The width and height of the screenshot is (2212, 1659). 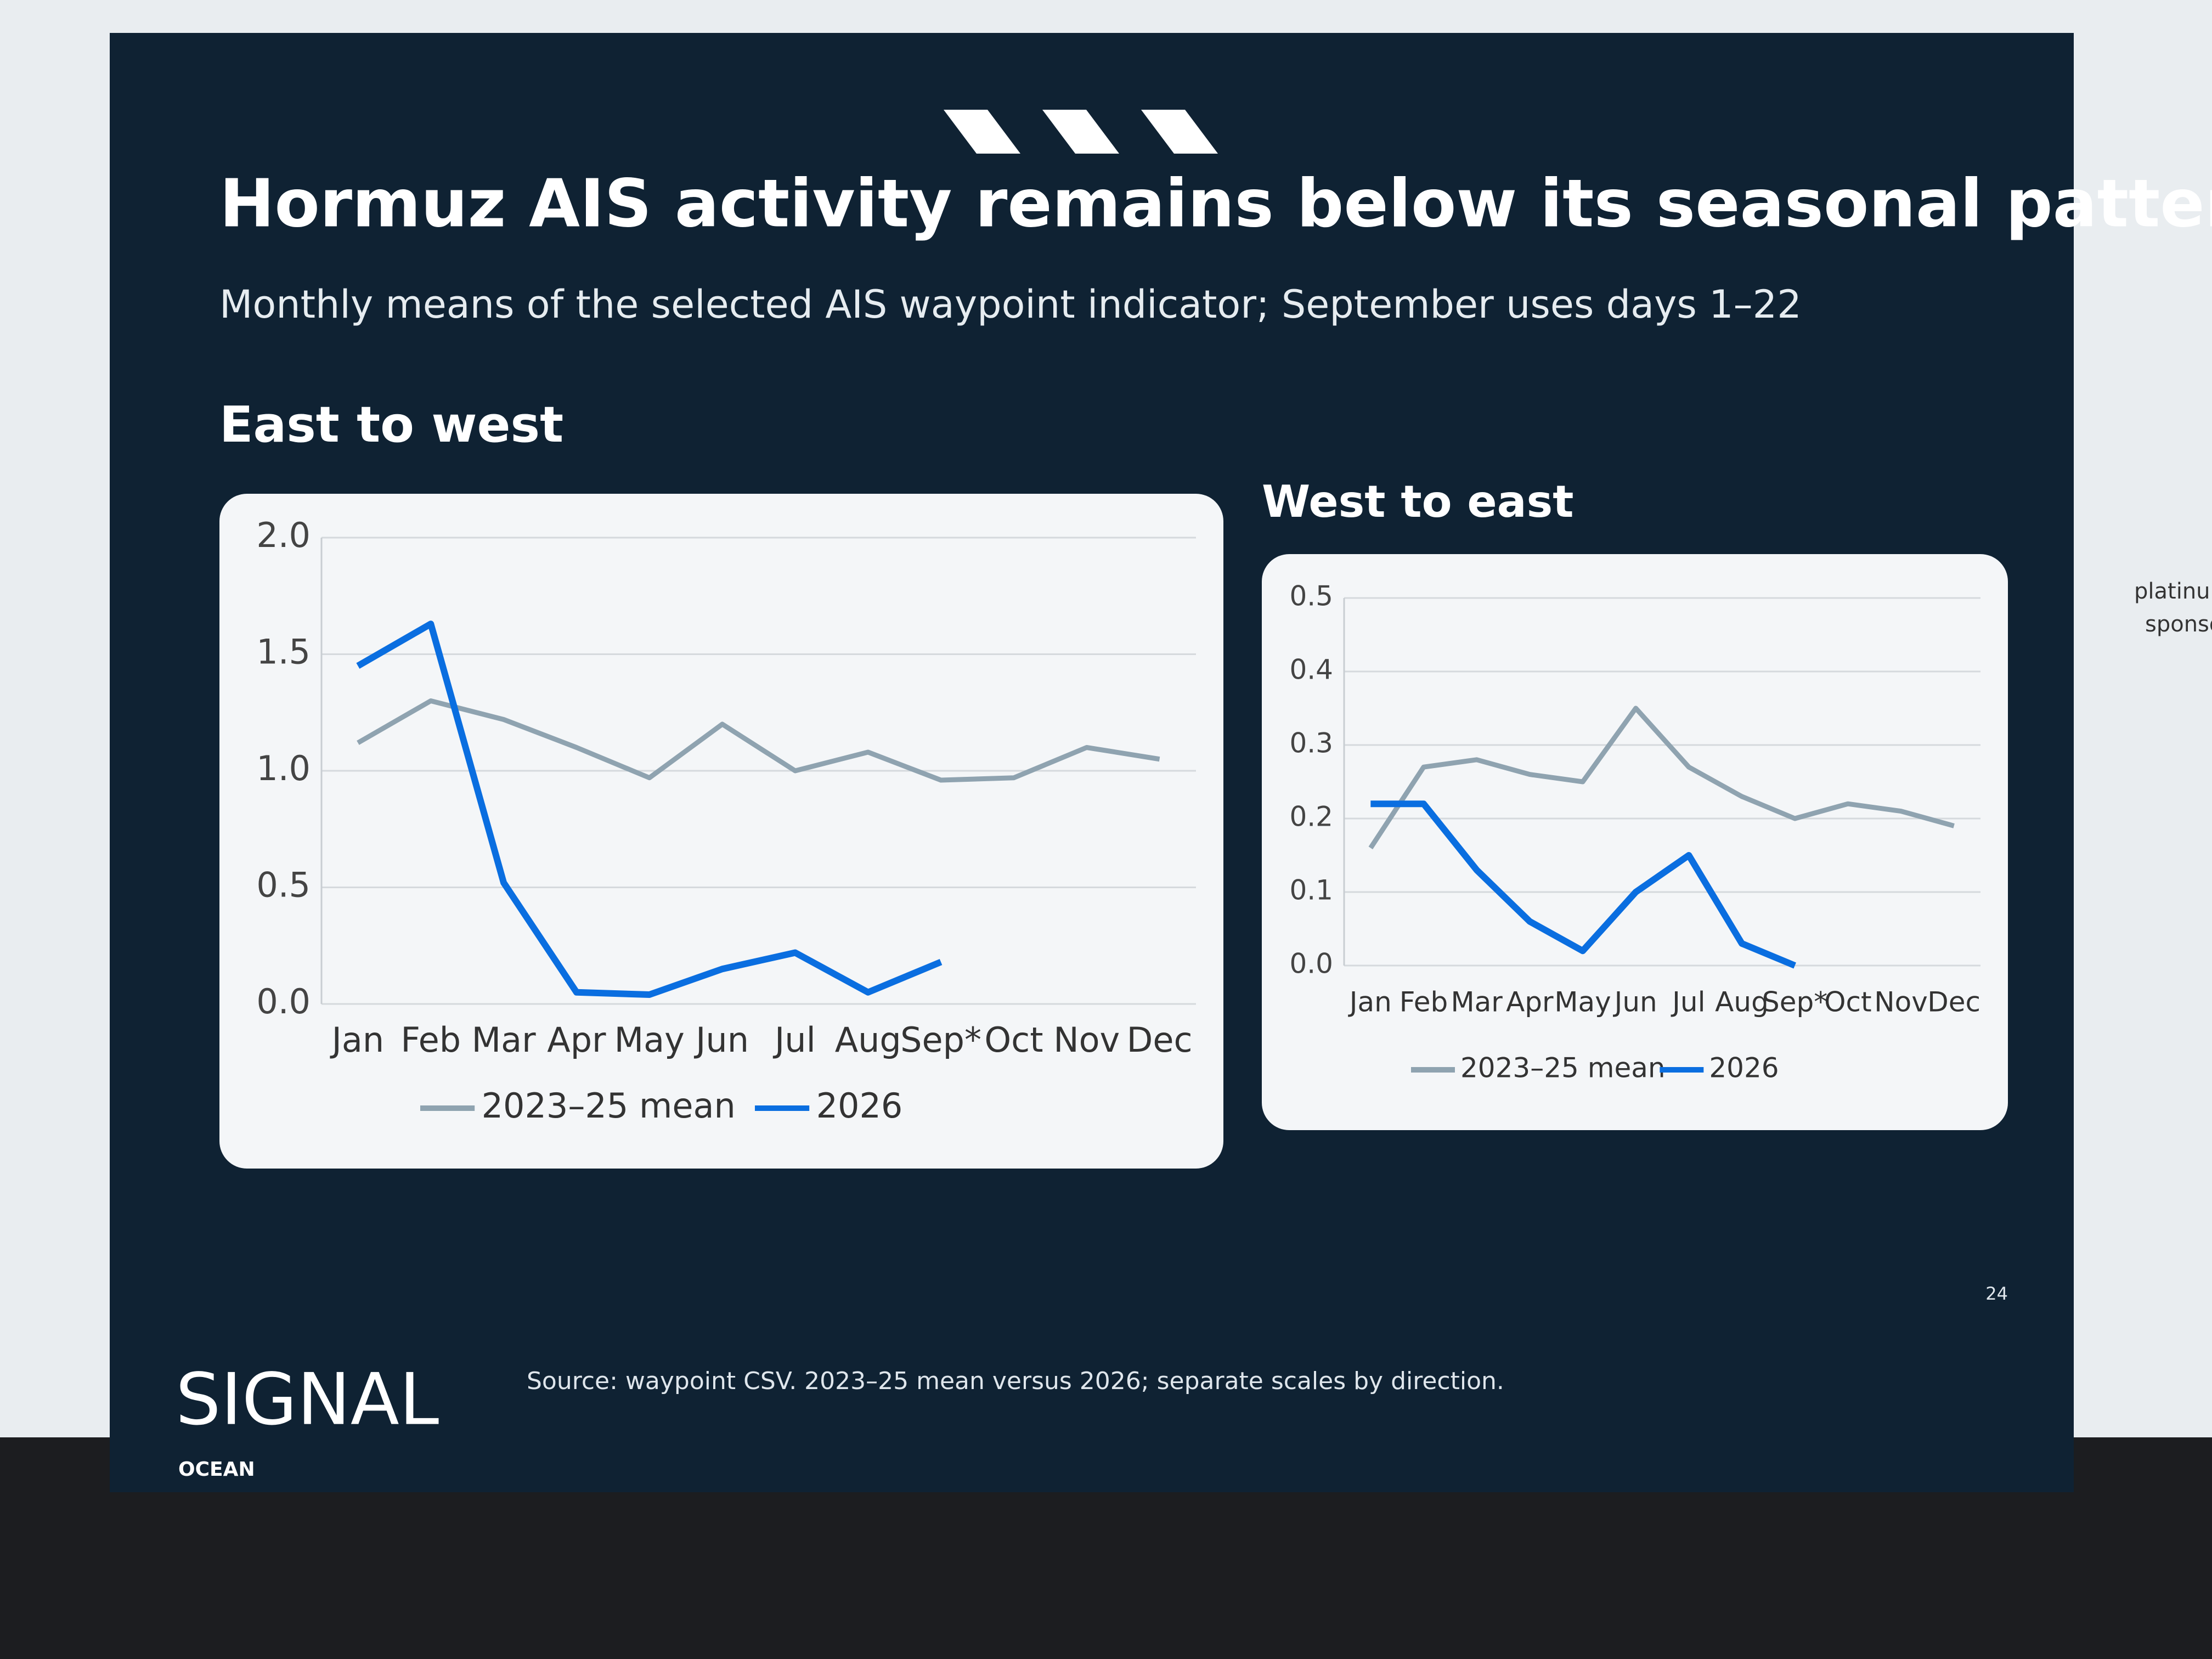 What do you see at coordinates (1311, 890) in the screenshot?
I see `y-tick-label: 0.1` at bounding box center [1311, 890].